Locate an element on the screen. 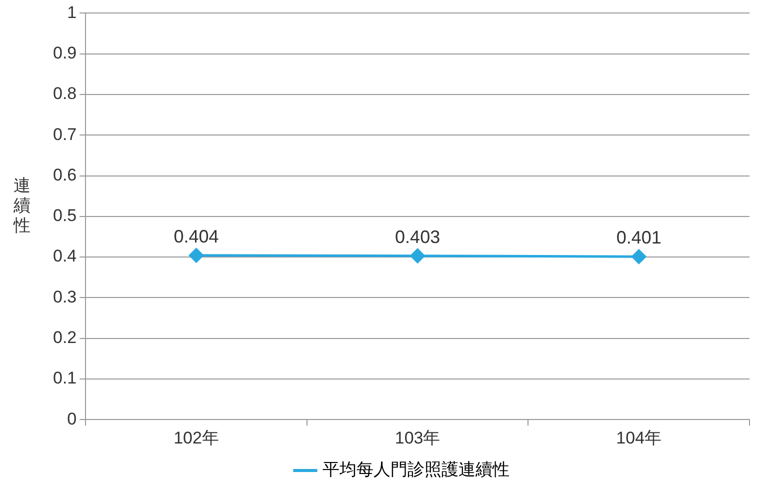 The width and height of the screenshot is (758, 489). y-tick-label: 0.9 is located at coordinates (64, 53).